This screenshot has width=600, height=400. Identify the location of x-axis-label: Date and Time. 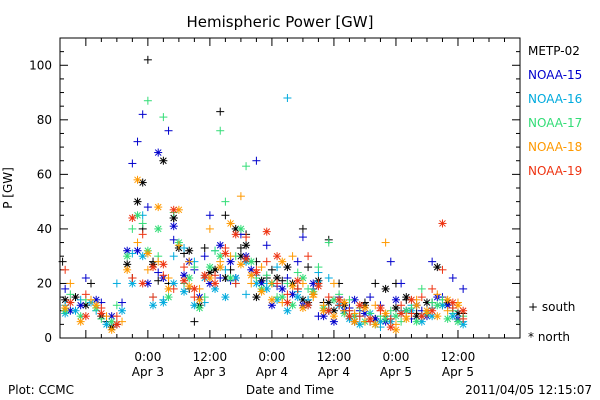
(290, 390).